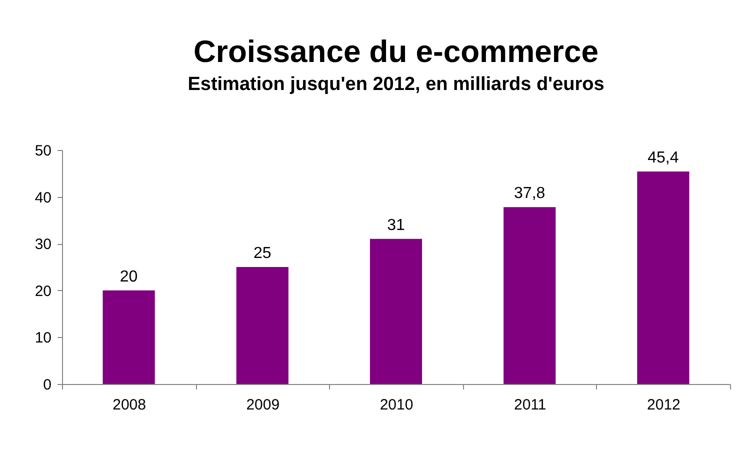 The image size is (754, 453). I want to click on data-label: 25, so click(263, 253).